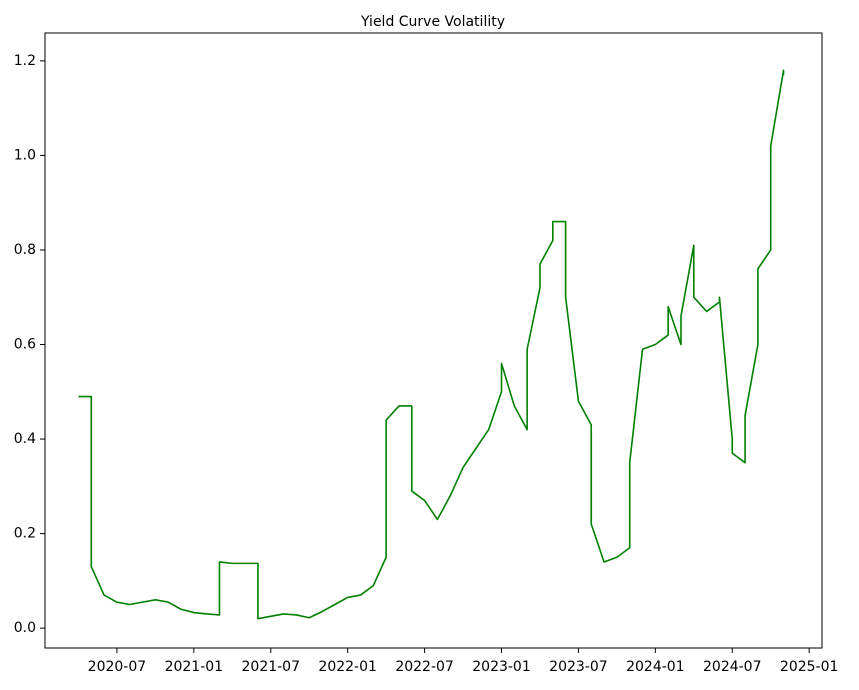  What do you see at coordinates (25, 345) in the screenshot?
I see `y-tick-label: 0.6` at bounding box center [25, 345].